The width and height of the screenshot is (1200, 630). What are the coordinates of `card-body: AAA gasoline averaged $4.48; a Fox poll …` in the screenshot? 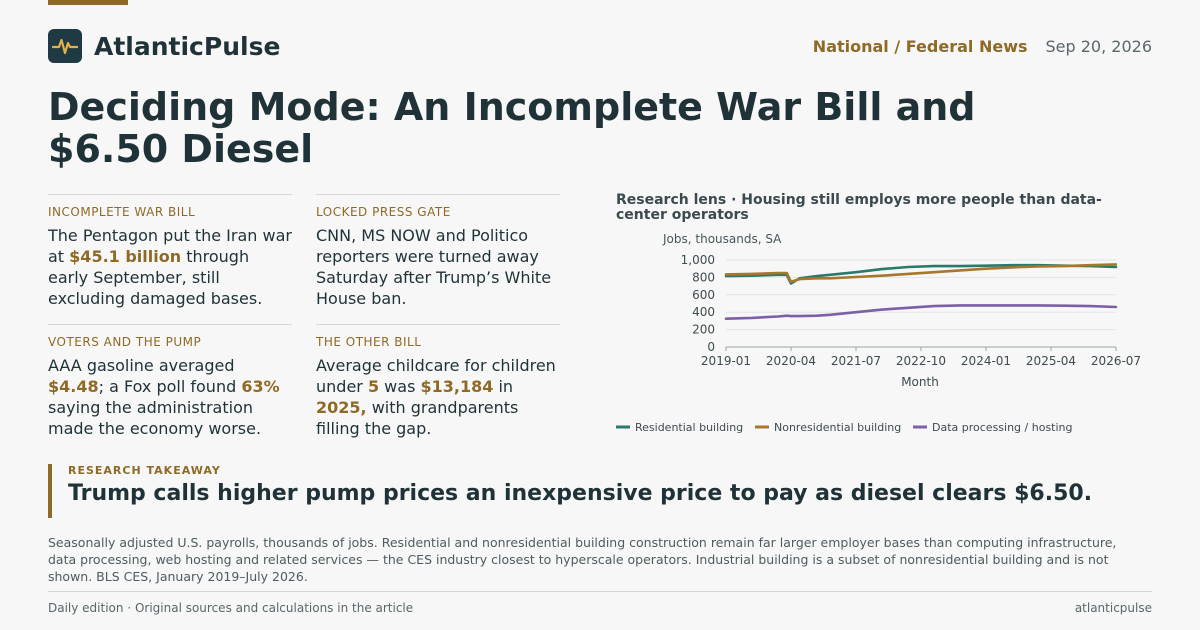 It's located at (170, 397).